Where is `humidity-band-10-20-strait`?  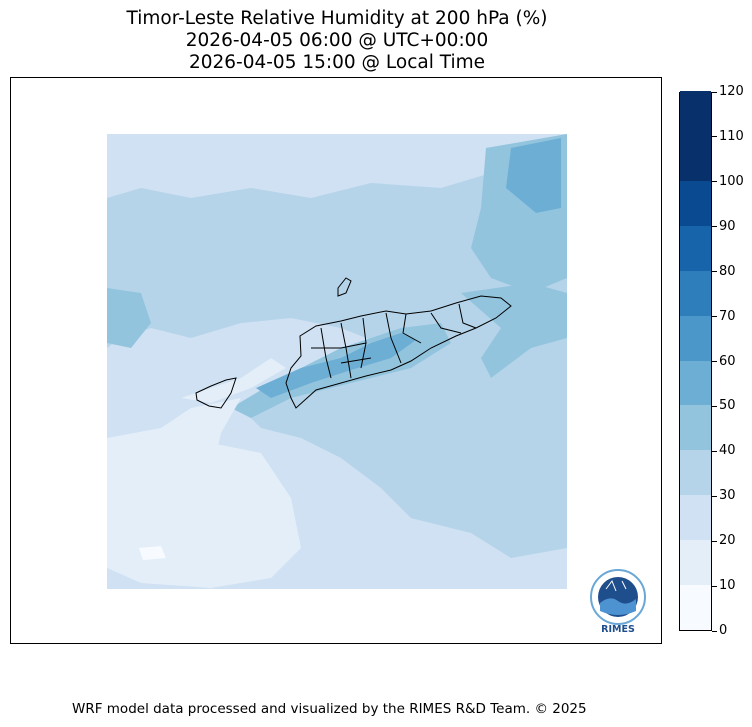
humidity-band-10-20-strait is located at coordinates (233, 380).